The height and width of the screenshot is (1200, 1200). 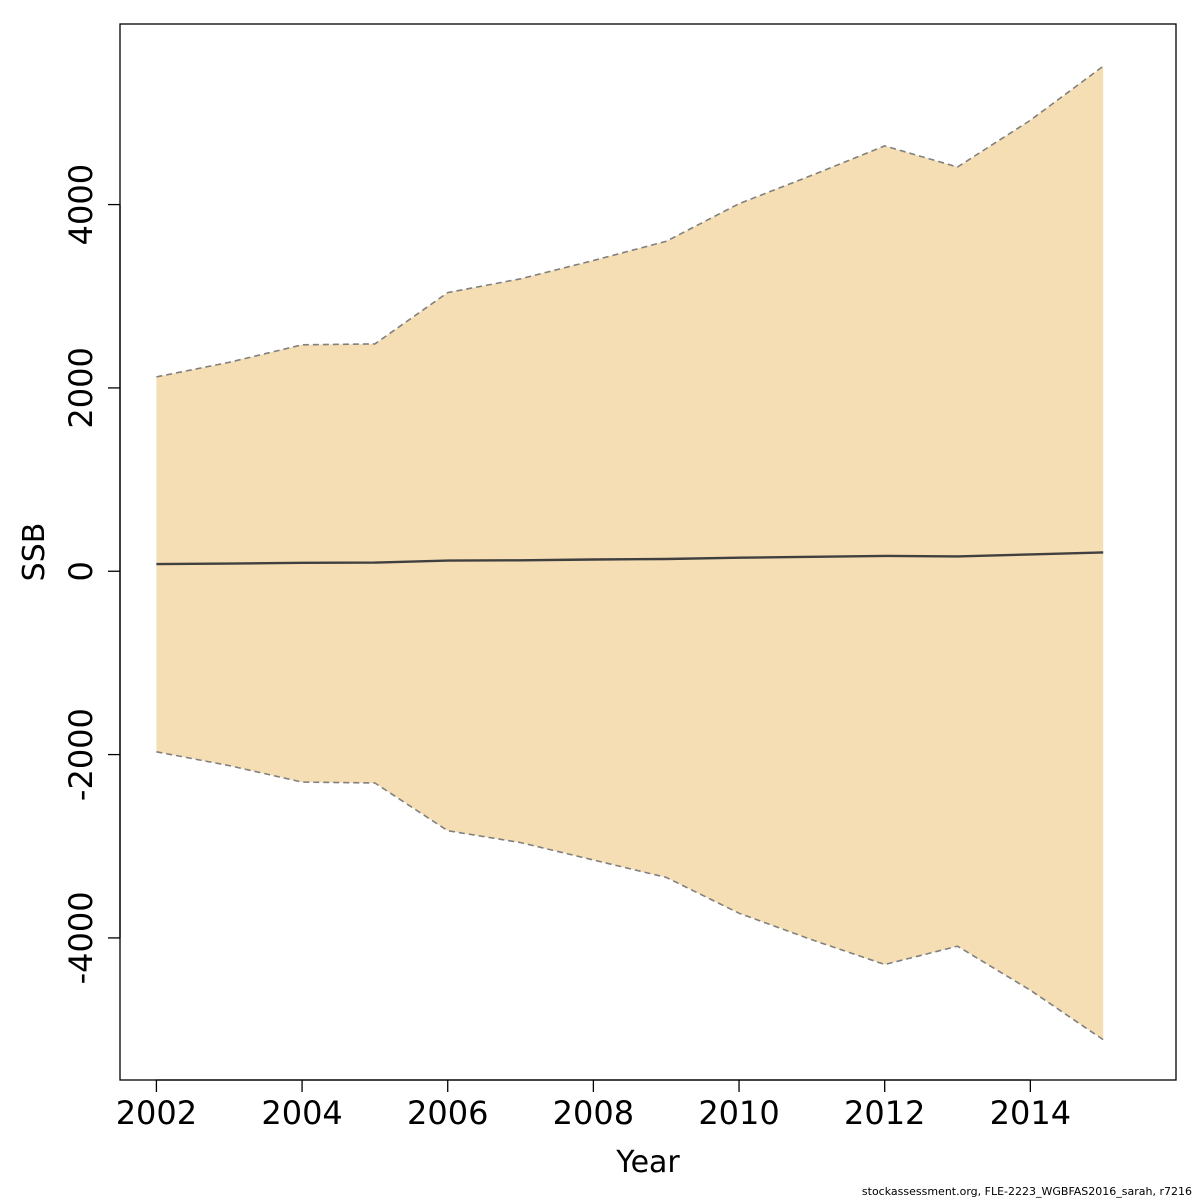 What do you see at coordinates (884, 1113) in the screenshot?
I see `x-tick-label: 2012` at bounding box center [884, 1113].